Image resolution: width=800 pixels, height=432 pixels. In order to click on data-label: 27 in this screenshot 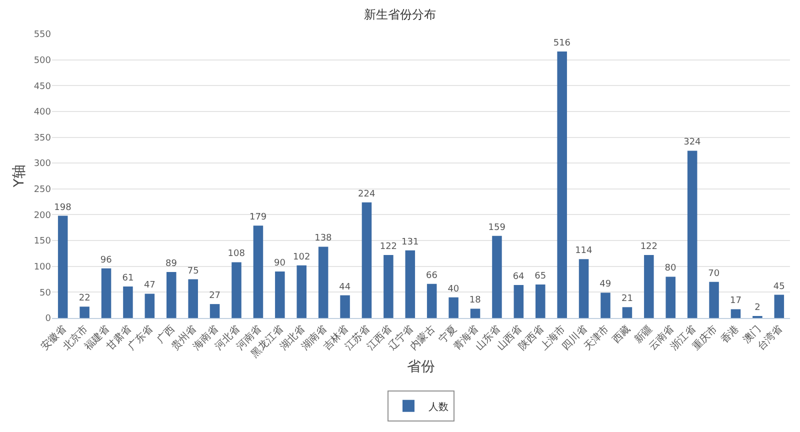, I will do `click(215, 296)`.